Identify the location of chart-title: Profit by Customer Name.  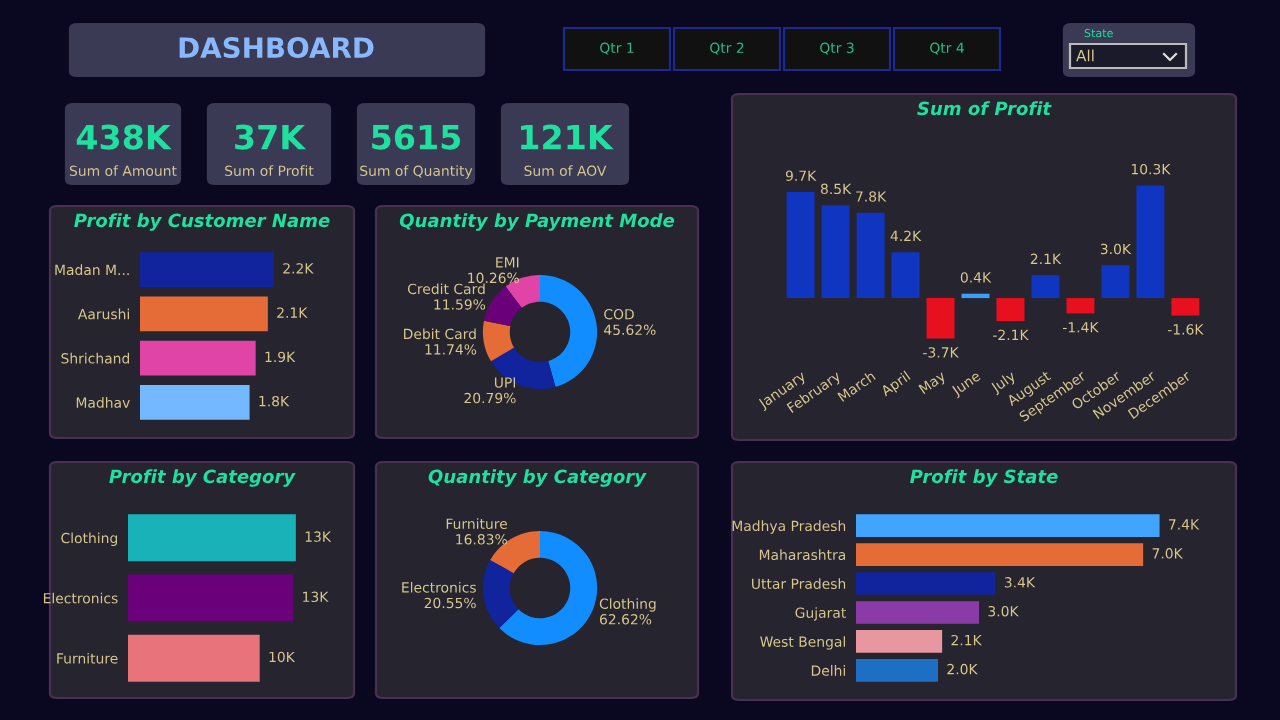
(202, 222).